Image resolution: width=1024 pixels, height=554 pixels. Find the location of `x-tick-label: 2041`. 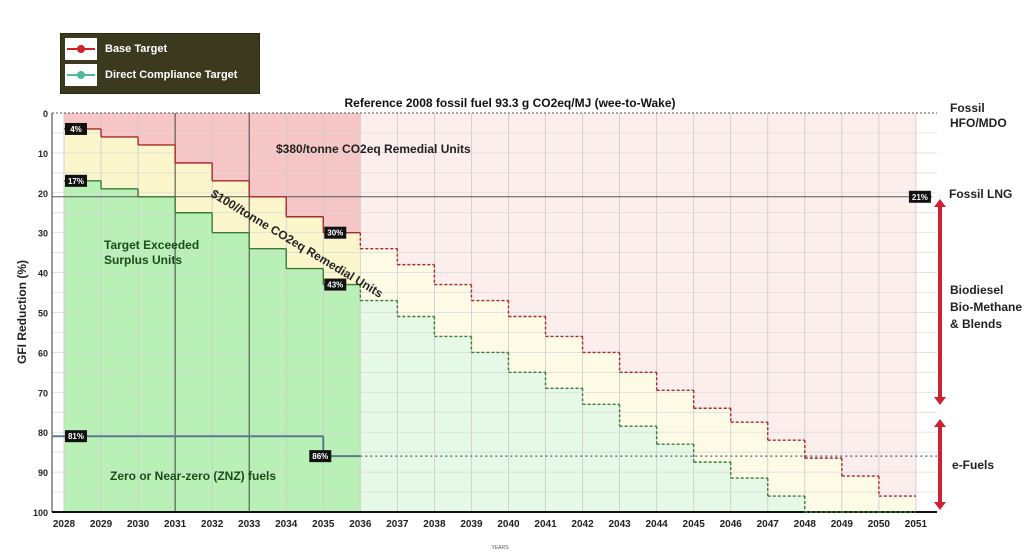

x-tick-label: 2041 is located at coordinates (545, 524).